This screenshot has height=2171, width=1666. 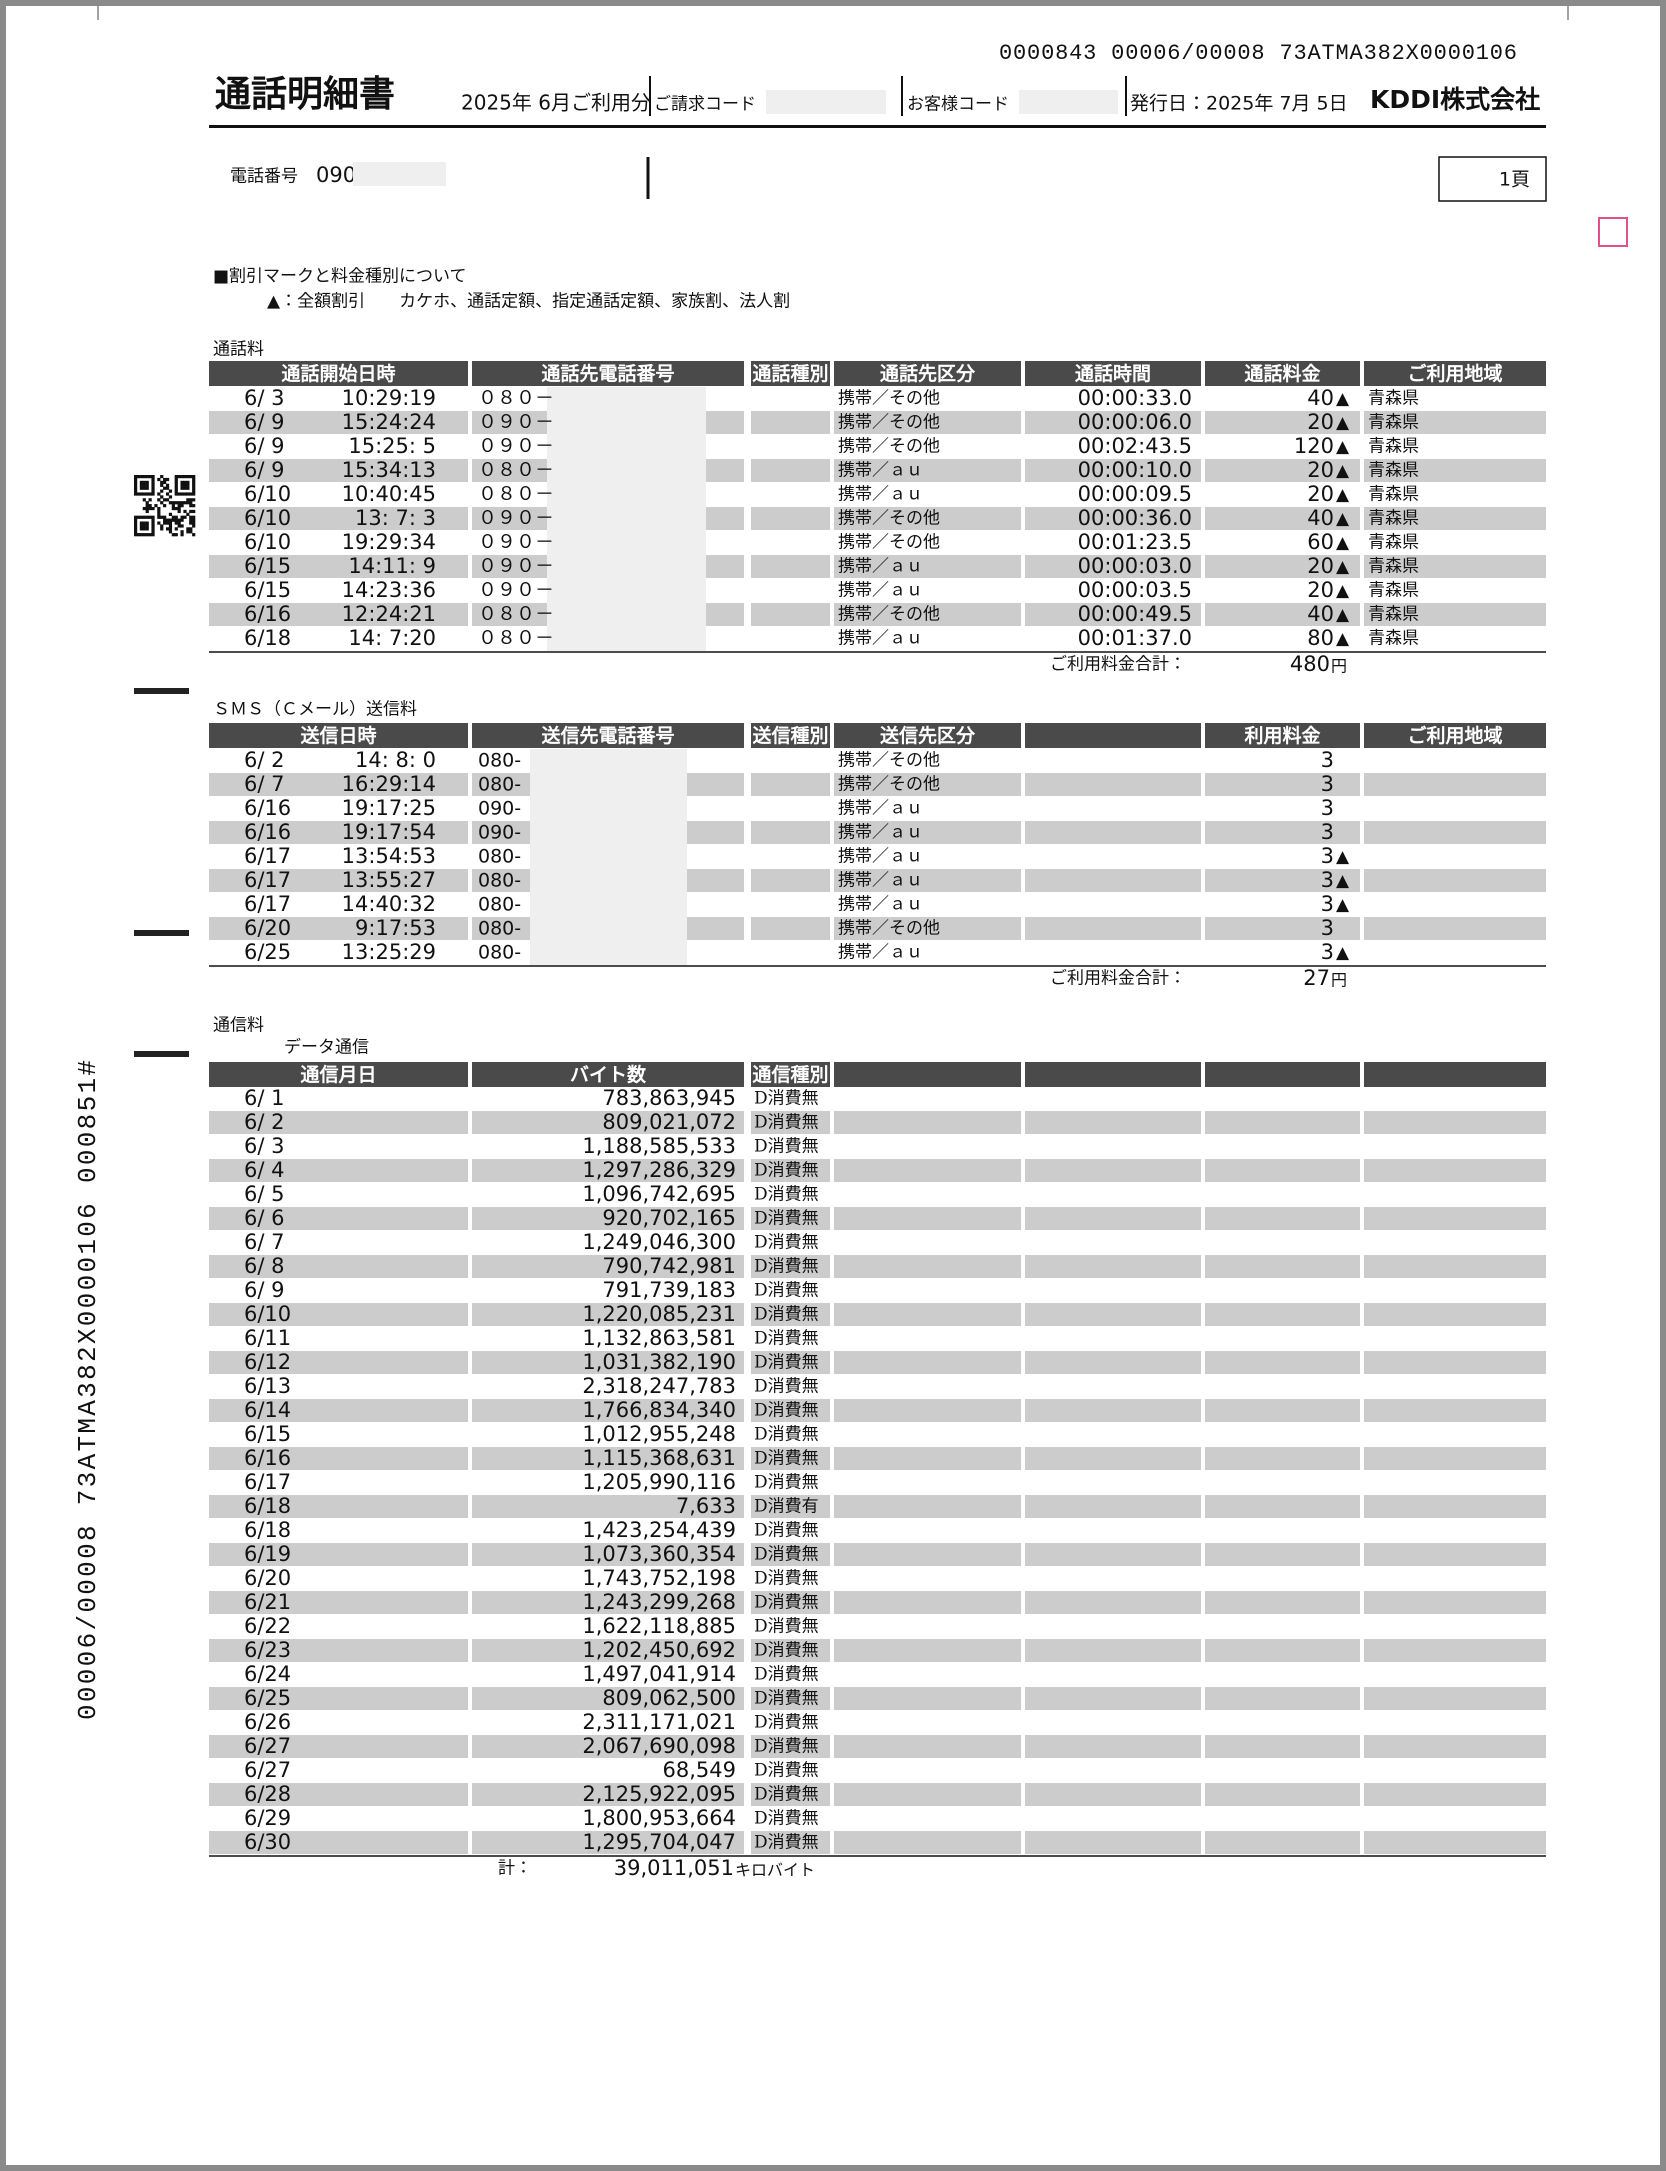 I want to click on cell-text: 19:29:34, so click(x=389, y=542).